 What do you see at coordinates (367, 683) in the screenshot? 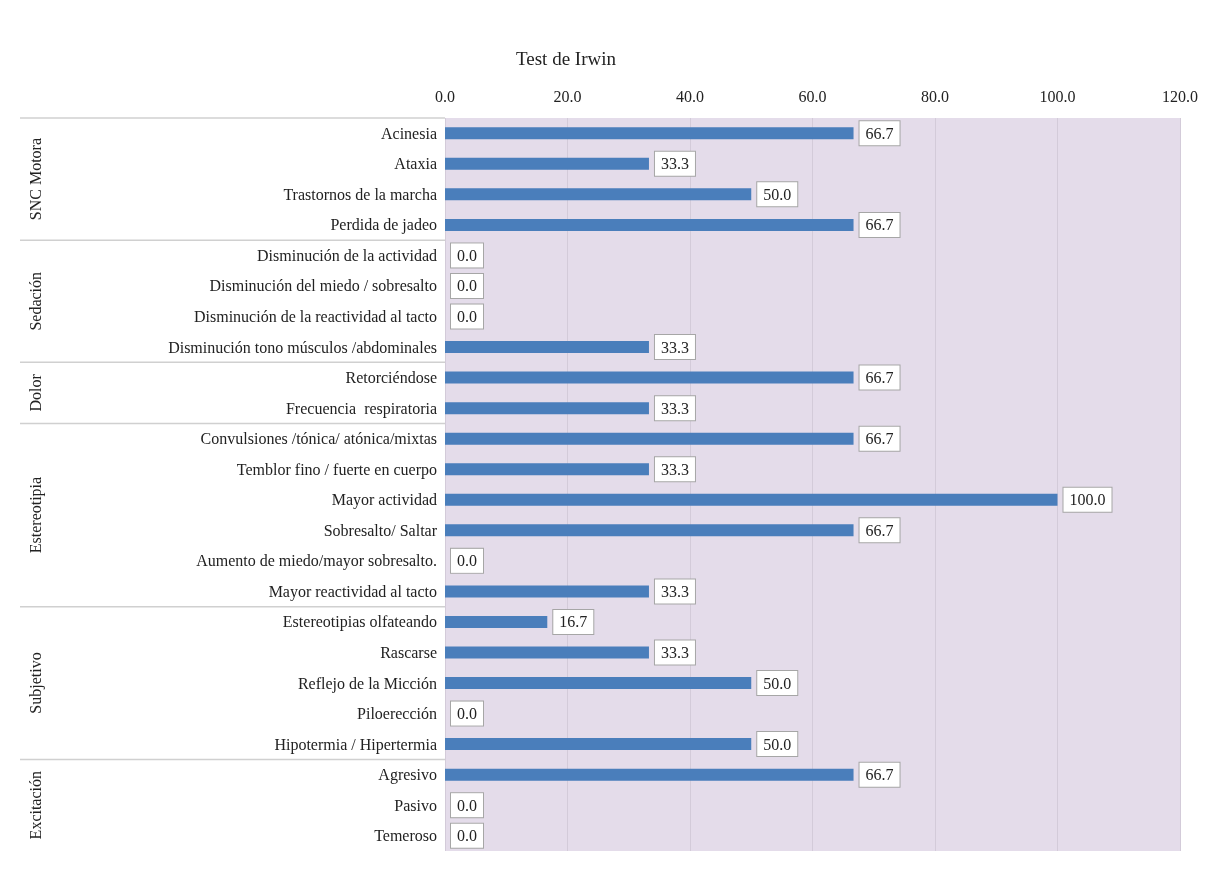
I see `y-tick-label: Reflejo de la Micción` at bounding box center [367, 683].